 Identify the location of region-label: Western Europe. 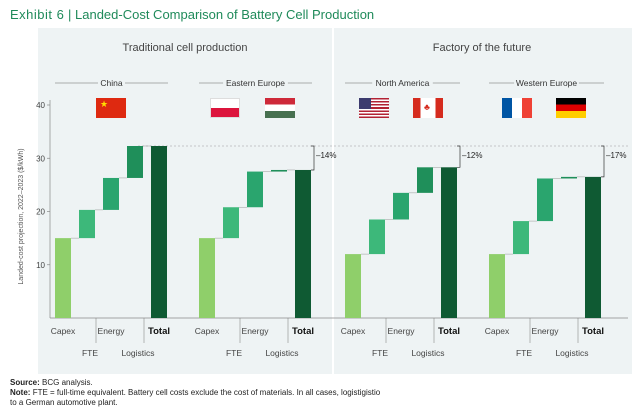
(547, 83).